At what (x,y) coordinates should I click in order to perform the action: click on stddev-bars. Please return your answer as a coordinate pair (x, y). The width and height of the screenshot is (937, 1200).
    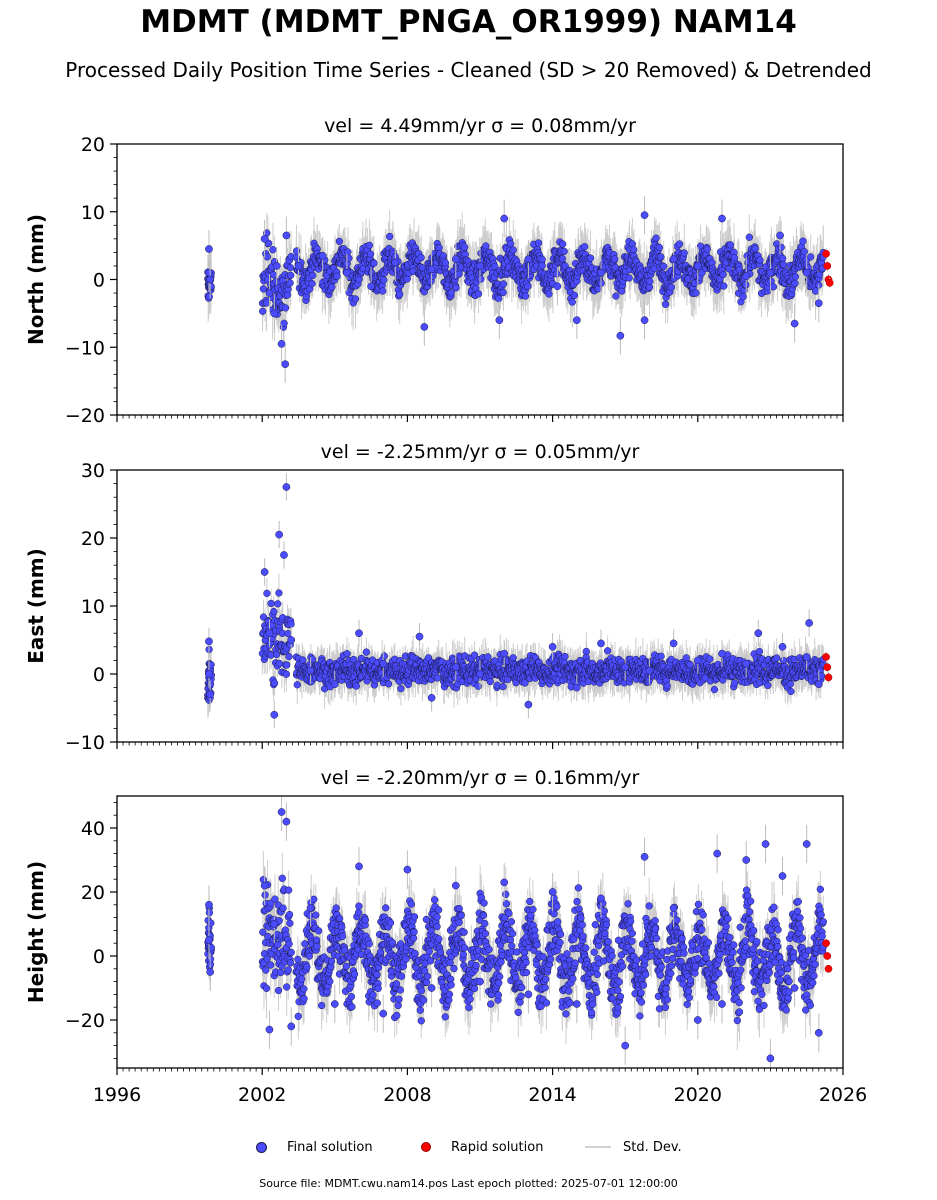
    Looking at the image, I should click on (515, 646).